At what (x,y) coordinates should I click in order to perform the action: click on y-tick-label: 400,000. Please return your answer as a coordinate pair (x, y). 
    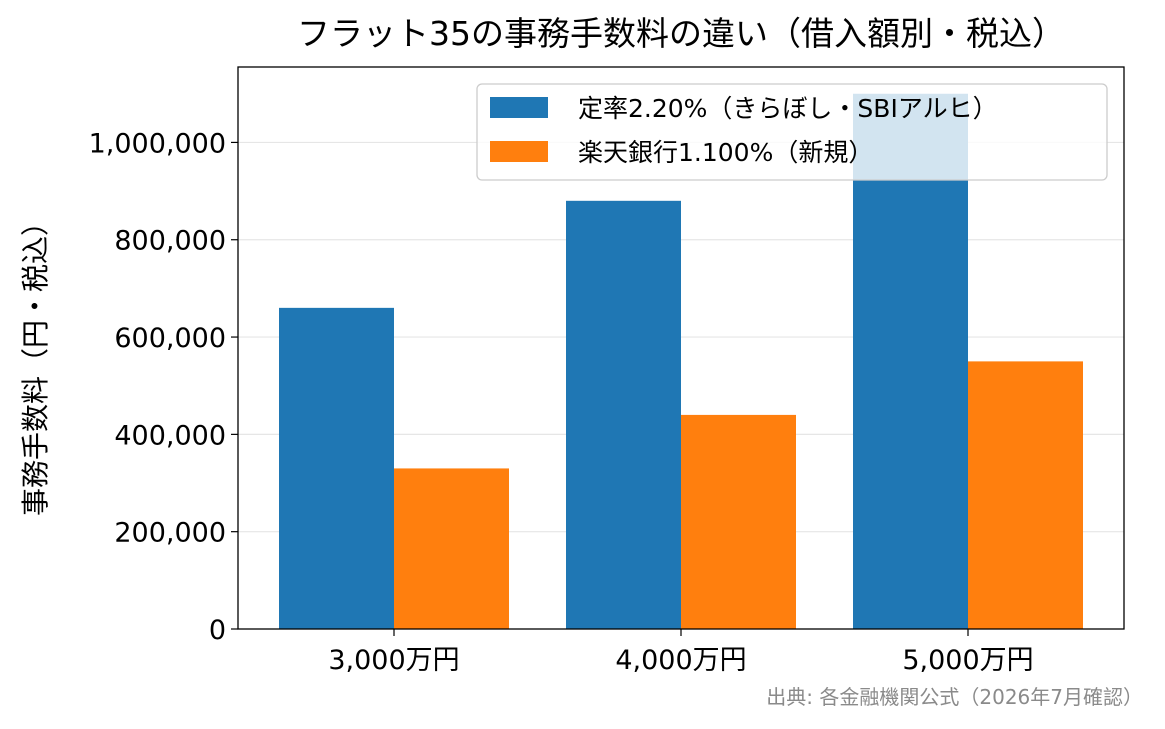
    Looking at the image, I should click on (170, 435).